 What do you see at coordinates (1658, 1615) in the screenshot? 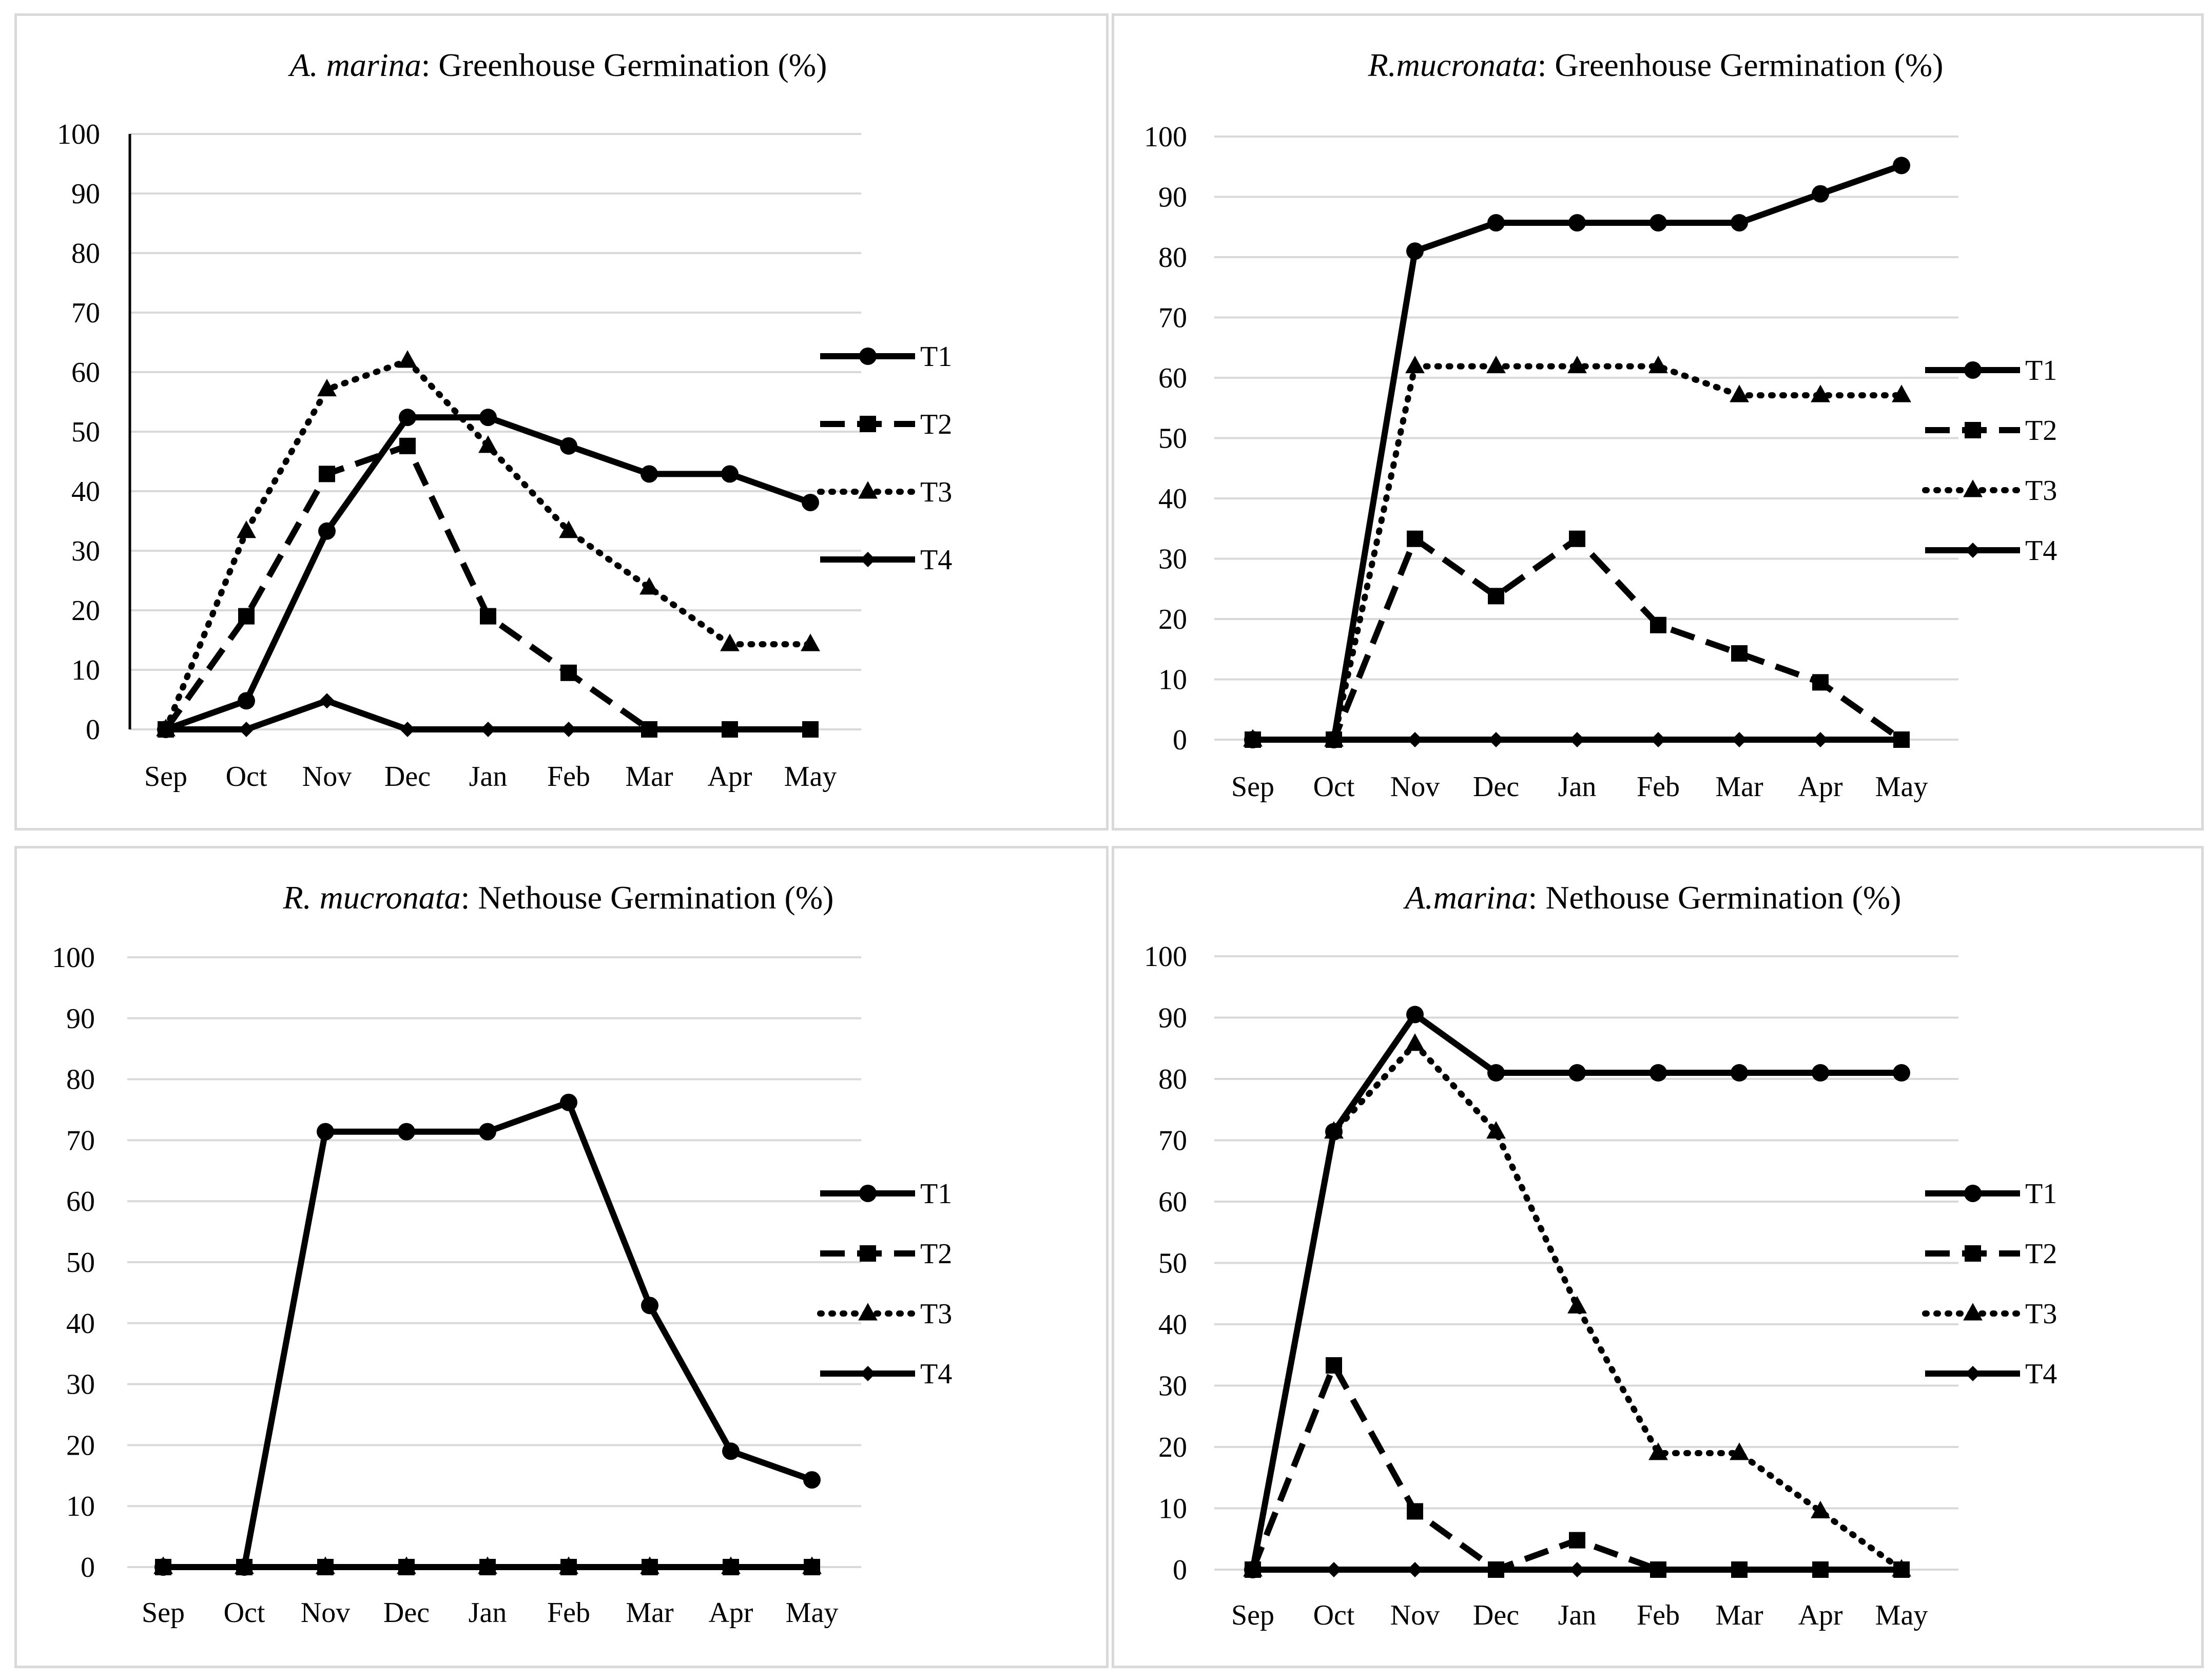
I see `x-tick-label: Feb` at bounding box center [1658, 1615].